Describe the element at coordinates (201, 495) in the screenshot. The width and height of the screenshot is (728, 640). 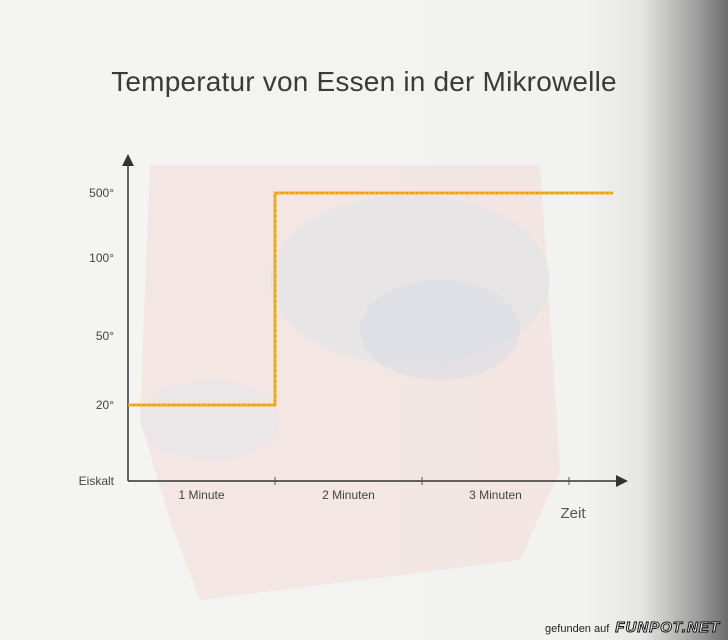
I see `x-tick-label: 1 Minute` at that location.